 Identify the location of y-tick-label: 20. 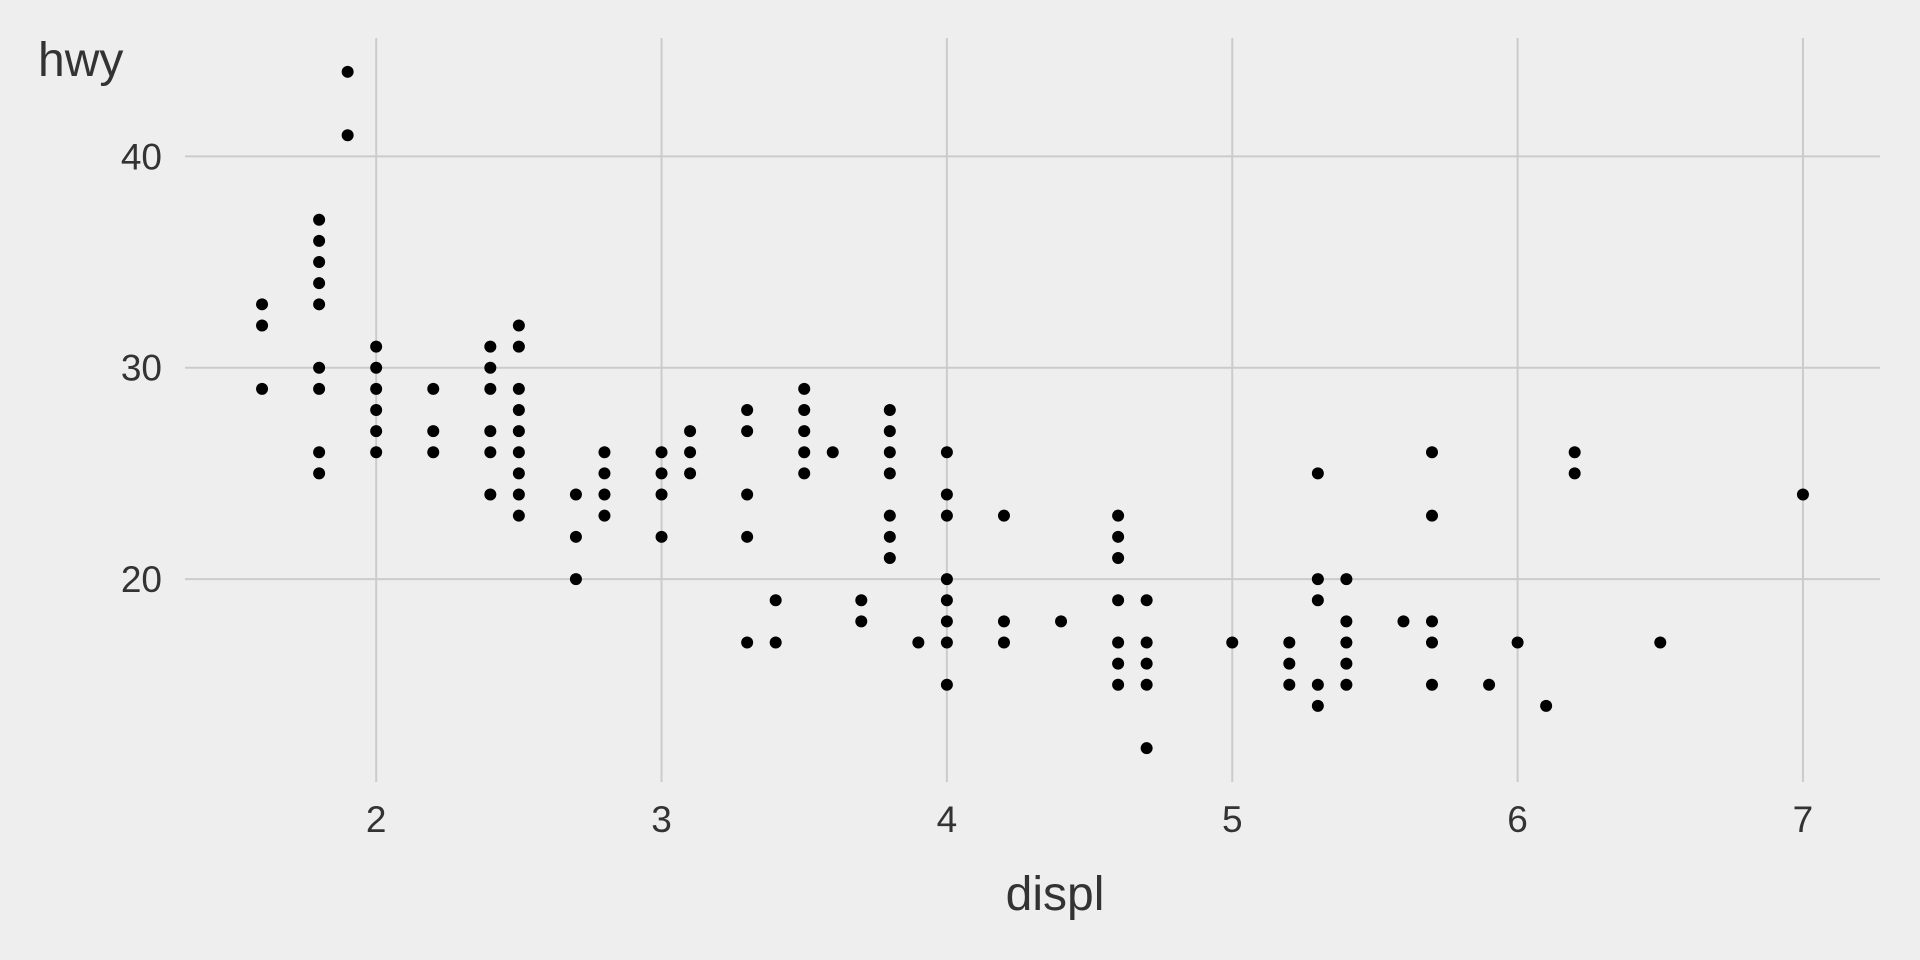
(141, 579).